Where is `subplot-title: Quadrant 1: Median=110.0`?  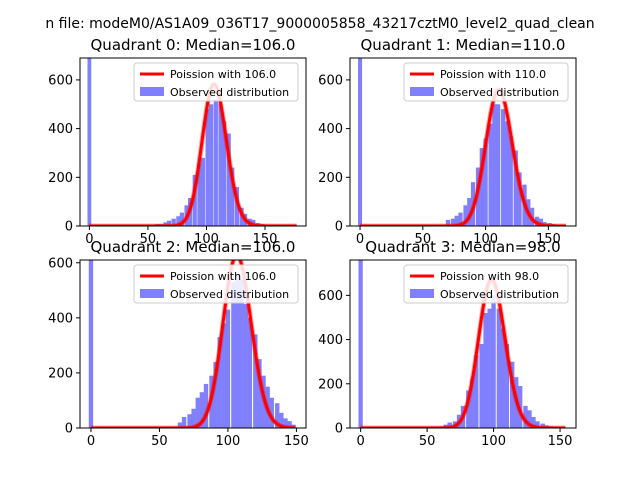
subplot-title: Quadrant 1: Median=110.0 is located at coordinates (463, 45).